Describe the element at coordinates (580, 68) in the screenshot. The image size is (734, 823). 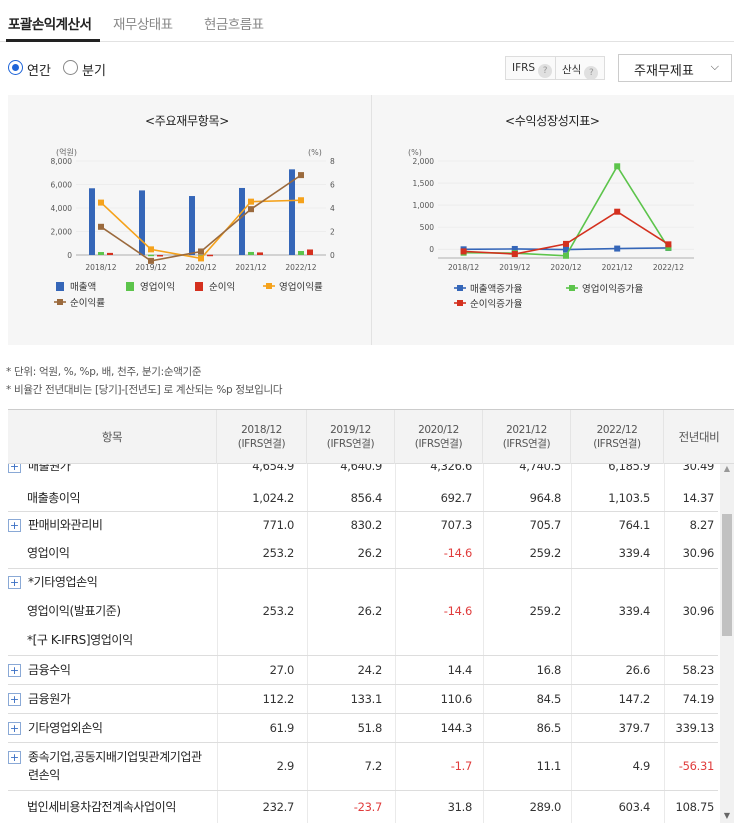
I see `formula-chip: 산식?` at that location.